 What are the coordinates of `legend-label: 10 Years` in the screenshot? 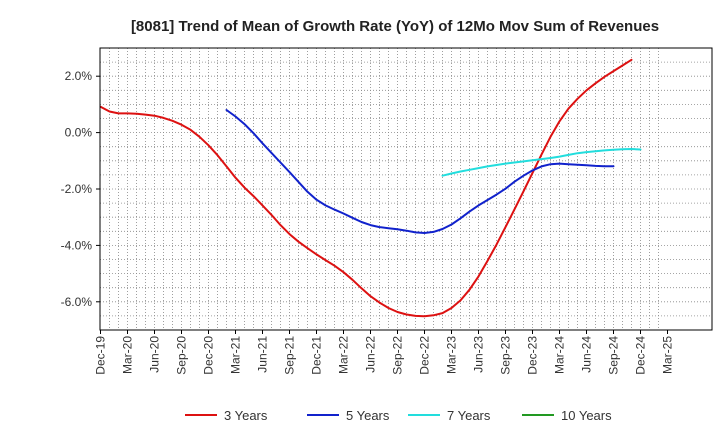 It's located at (586, 415).